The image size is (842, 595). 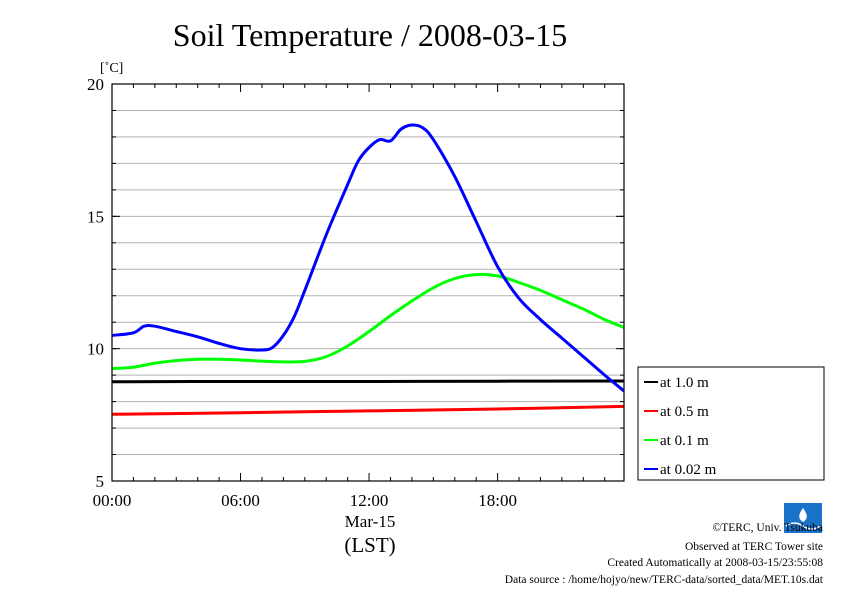 What do you see at coordinates (100, 481) in the screenshot?
I see `y-tick-label: 5` at bounding box center [100, 481].